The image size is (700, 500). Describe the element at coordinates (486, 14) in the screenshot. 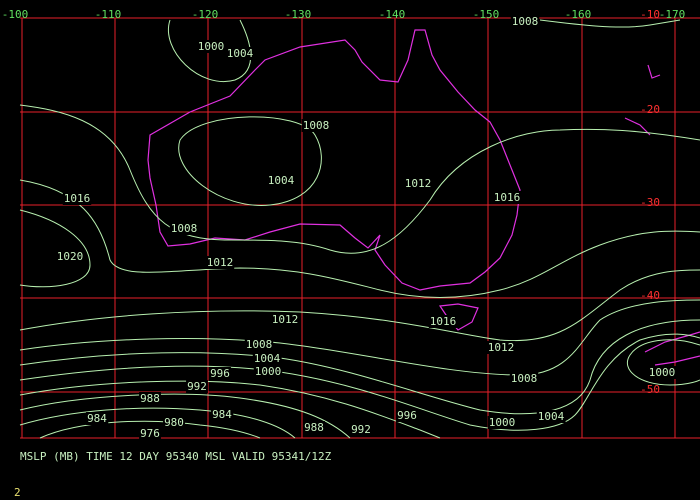

I see `lon-label: -150` at that location.